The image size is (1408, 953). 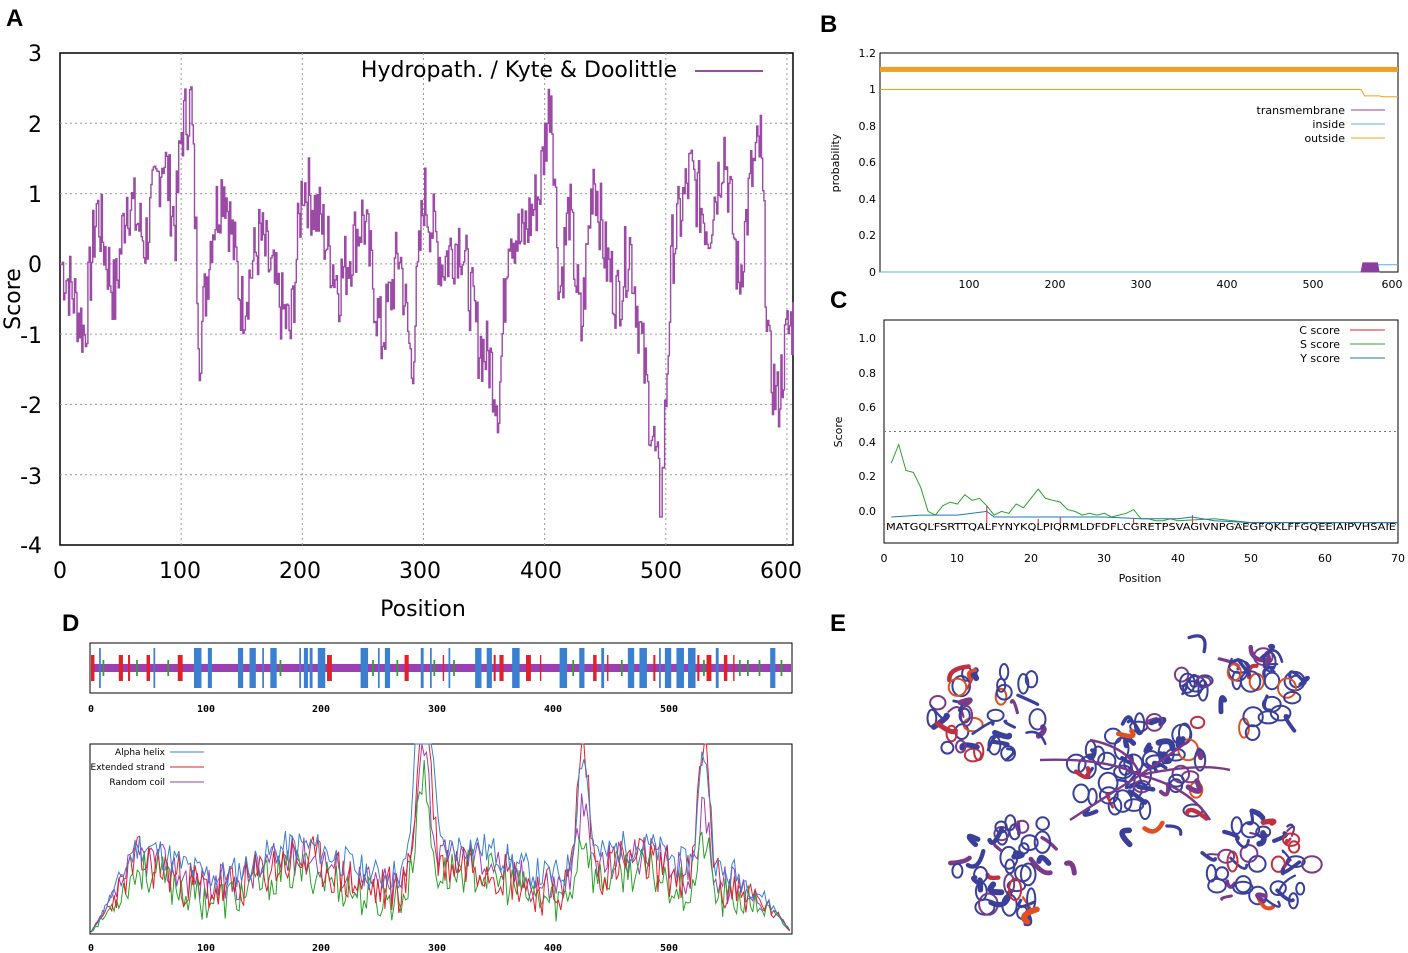 I want to click on c-ytick-label: 0.4, so click(x=868, y=442).